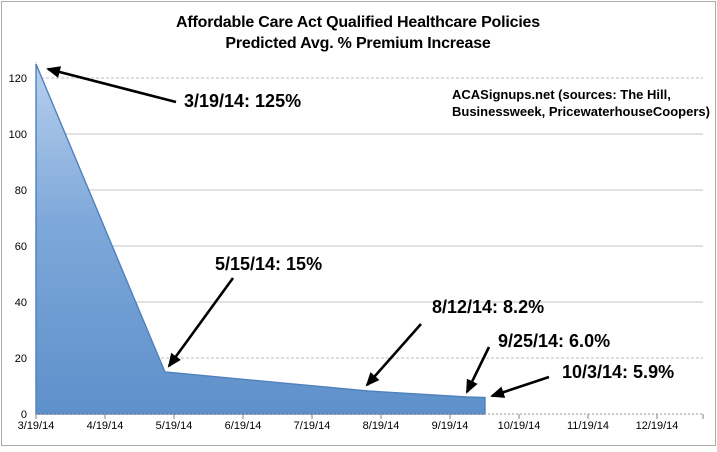 The image size is (717, 452). What do you see at coordinates (21, 303) in the screenshot?
I see `y-tick-40: 40` at bounding box center [21, 303].